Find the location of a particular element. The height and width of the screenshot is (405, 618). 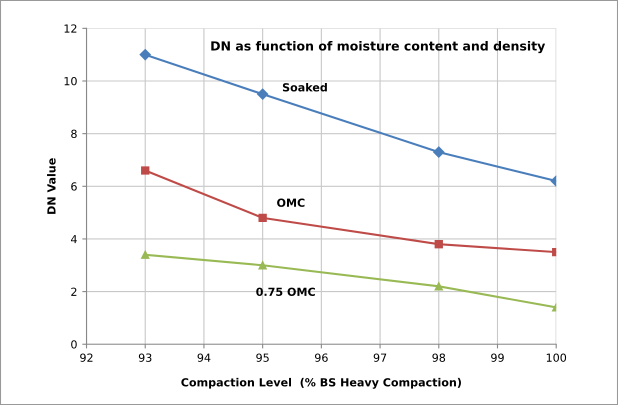

y-tick-label: 0 is located at coordinates (74, 344).